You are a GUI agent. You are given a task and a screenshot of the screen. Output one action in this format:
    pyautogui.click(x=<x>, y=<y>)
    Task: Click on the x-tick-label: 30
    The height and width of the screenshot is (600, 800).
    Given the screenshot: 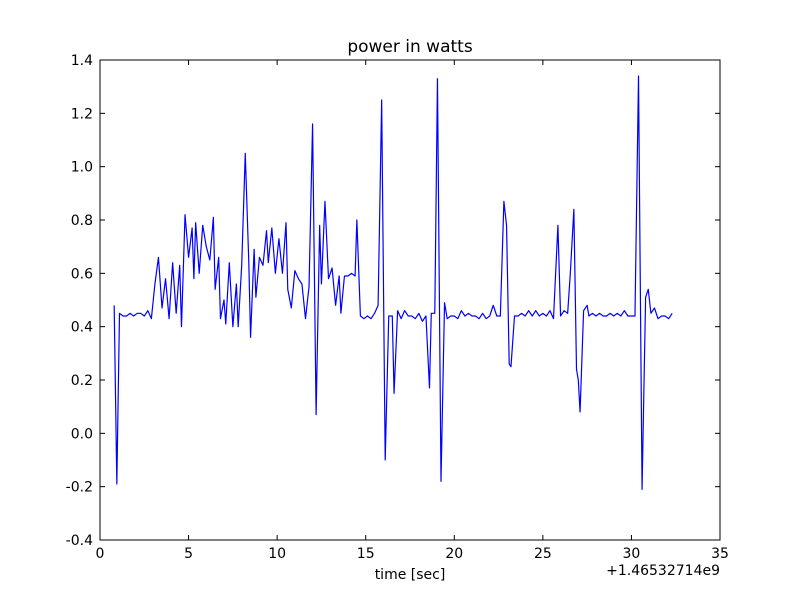 What is the action you would take?
    pyautogui.click(x=632, y=554)
    